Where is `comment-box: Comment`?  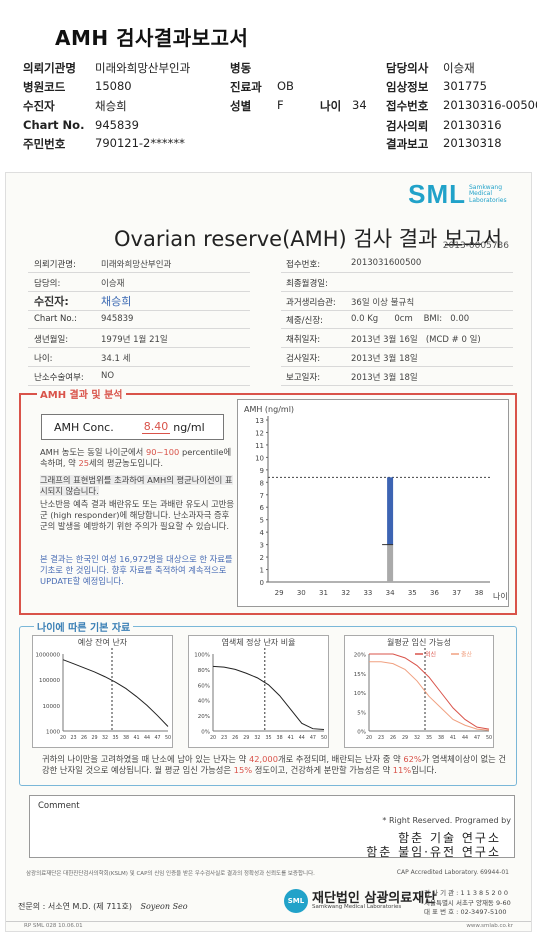 comment-box: Comment is located at coordinates (272, 826).